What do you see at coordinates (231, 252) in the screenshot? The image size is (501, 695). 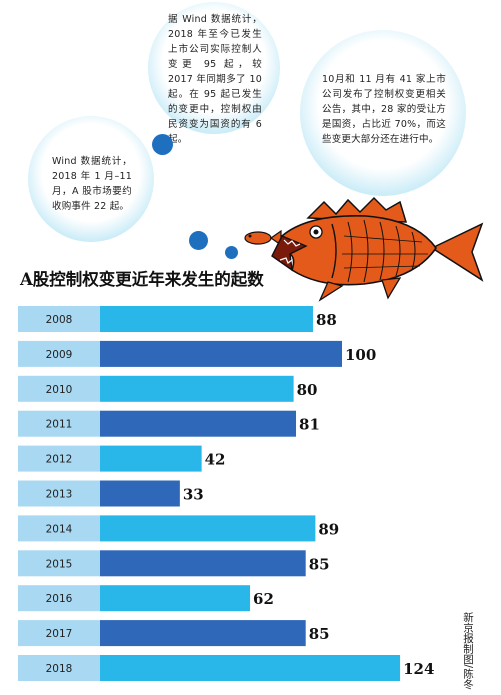 I see `bubble-dot-small` at bounding box center [231, 252].